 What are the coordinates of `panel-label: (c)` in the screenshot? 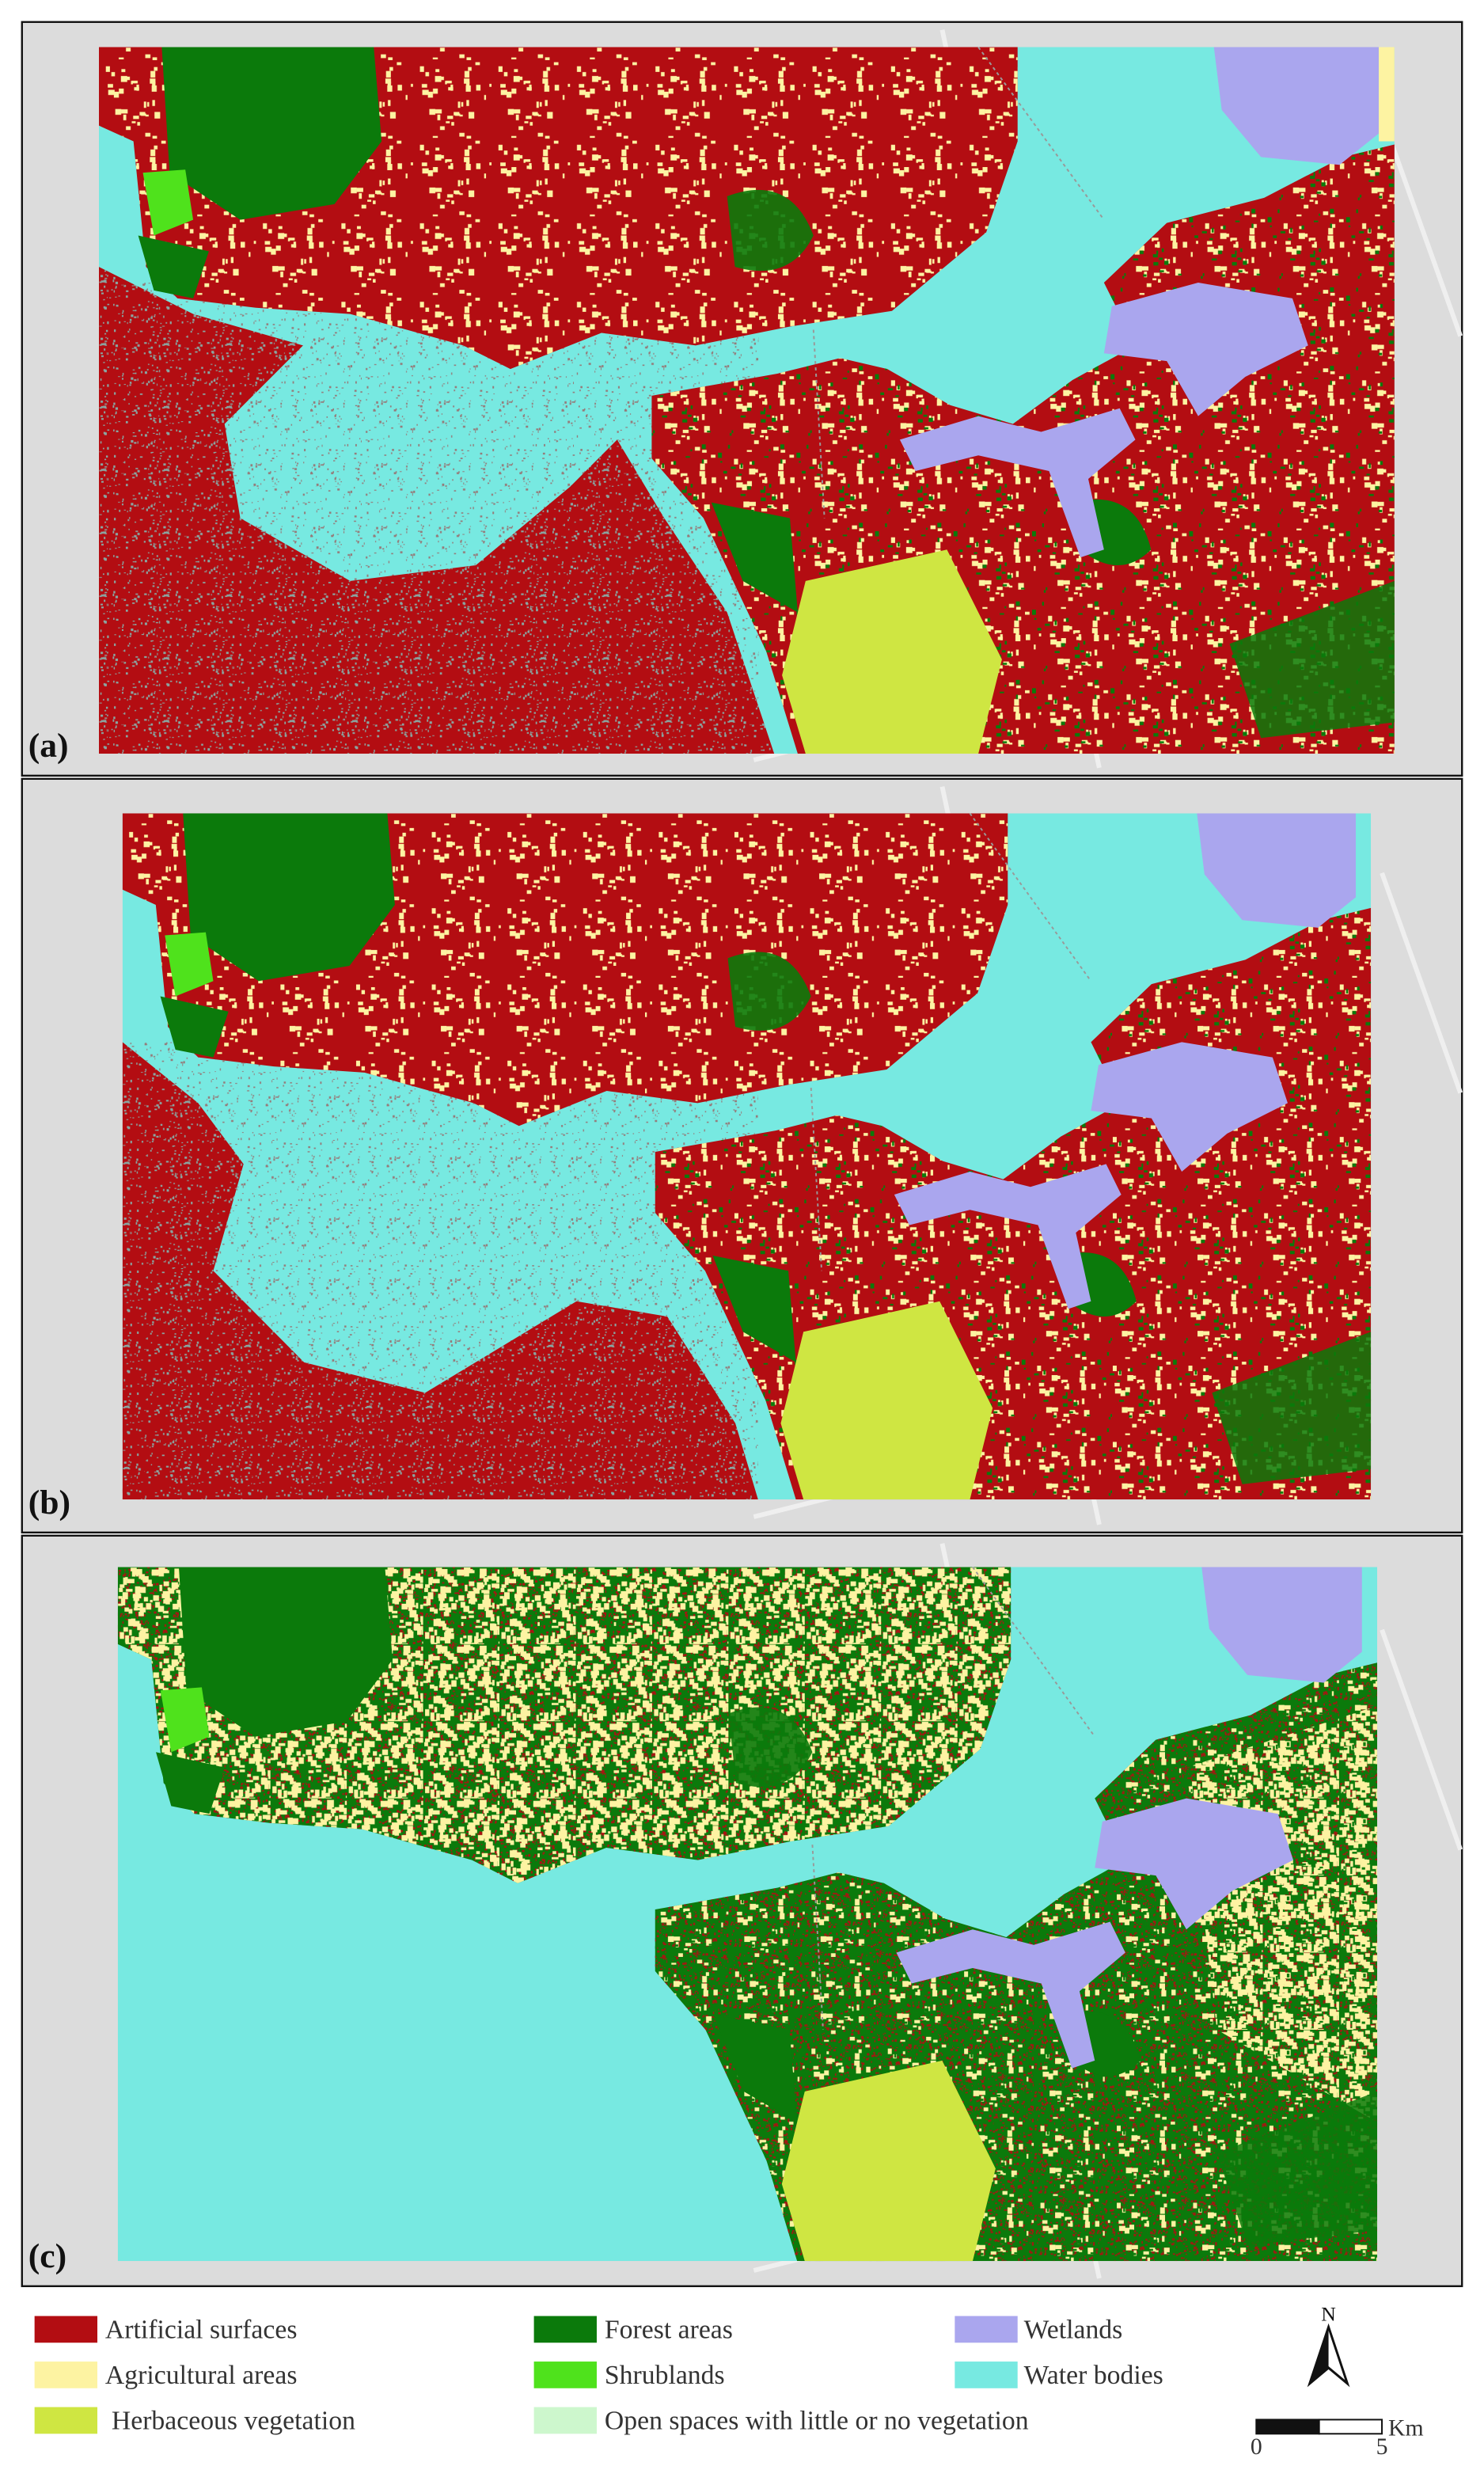 It's located at (47, 2256).